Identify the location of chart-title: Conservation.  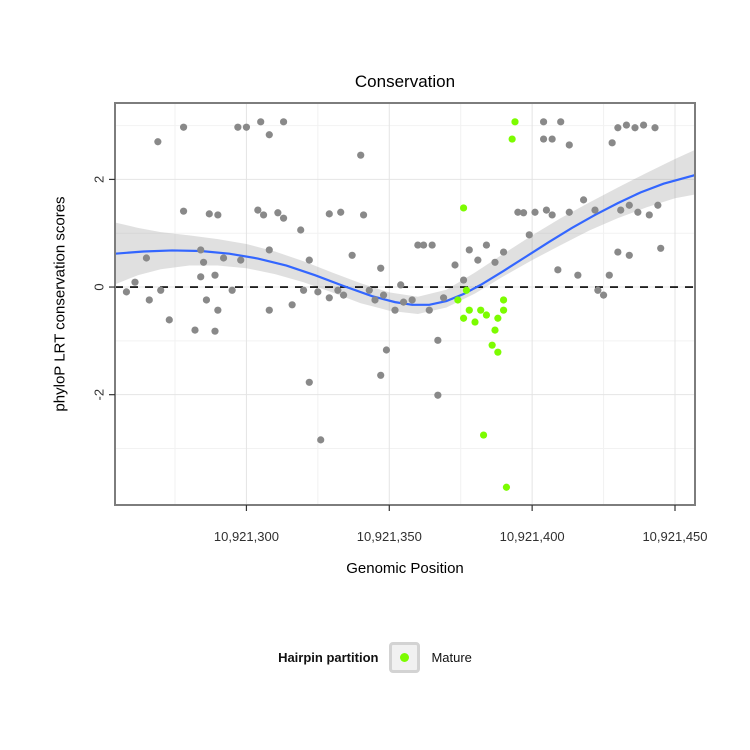
(405, 81).